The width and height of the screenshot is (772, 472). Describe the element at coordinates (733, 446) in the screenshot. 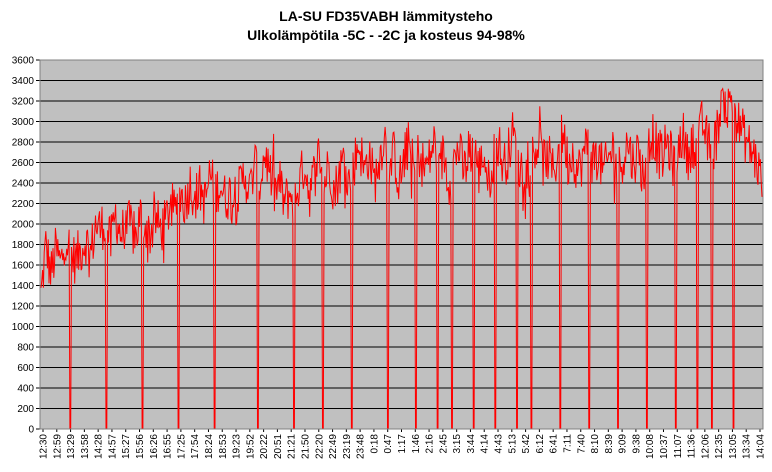

I see `x-tick-label: 13:05` at that location.